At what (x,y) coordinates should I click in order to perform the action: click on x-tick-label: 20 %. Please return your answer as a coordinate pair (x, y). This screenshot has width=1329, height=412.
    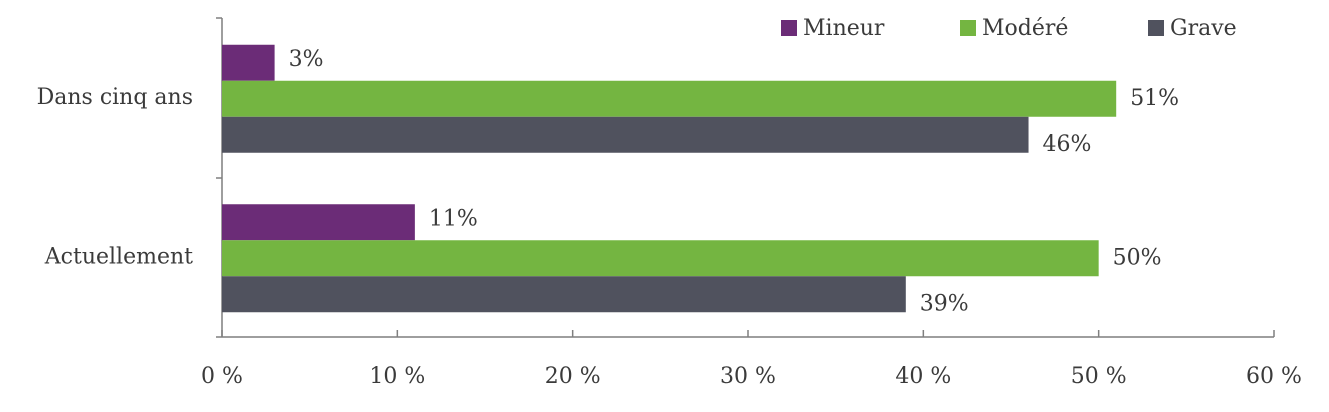
    Looking at the image, I should click on (573, 376).